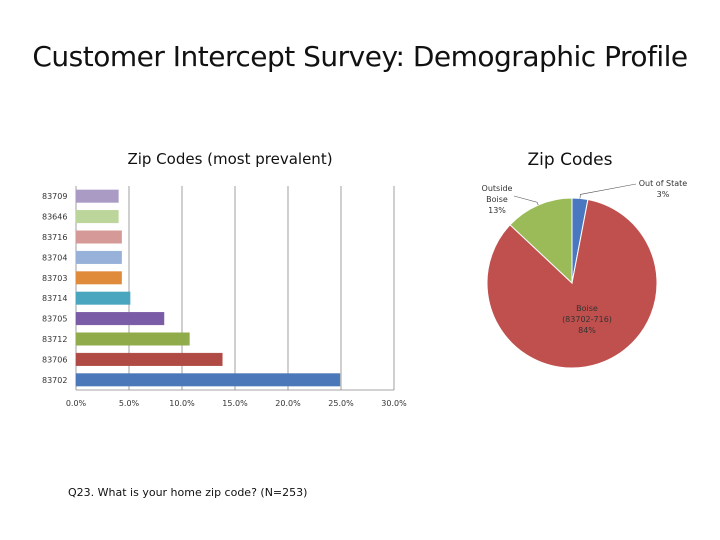 The width and height of the screenshot is (720, 540). What do you see at coordinates (76, 403) in the screenshot?
I see `x-tick-label: 0.0%` at bounding box center [76, 403].